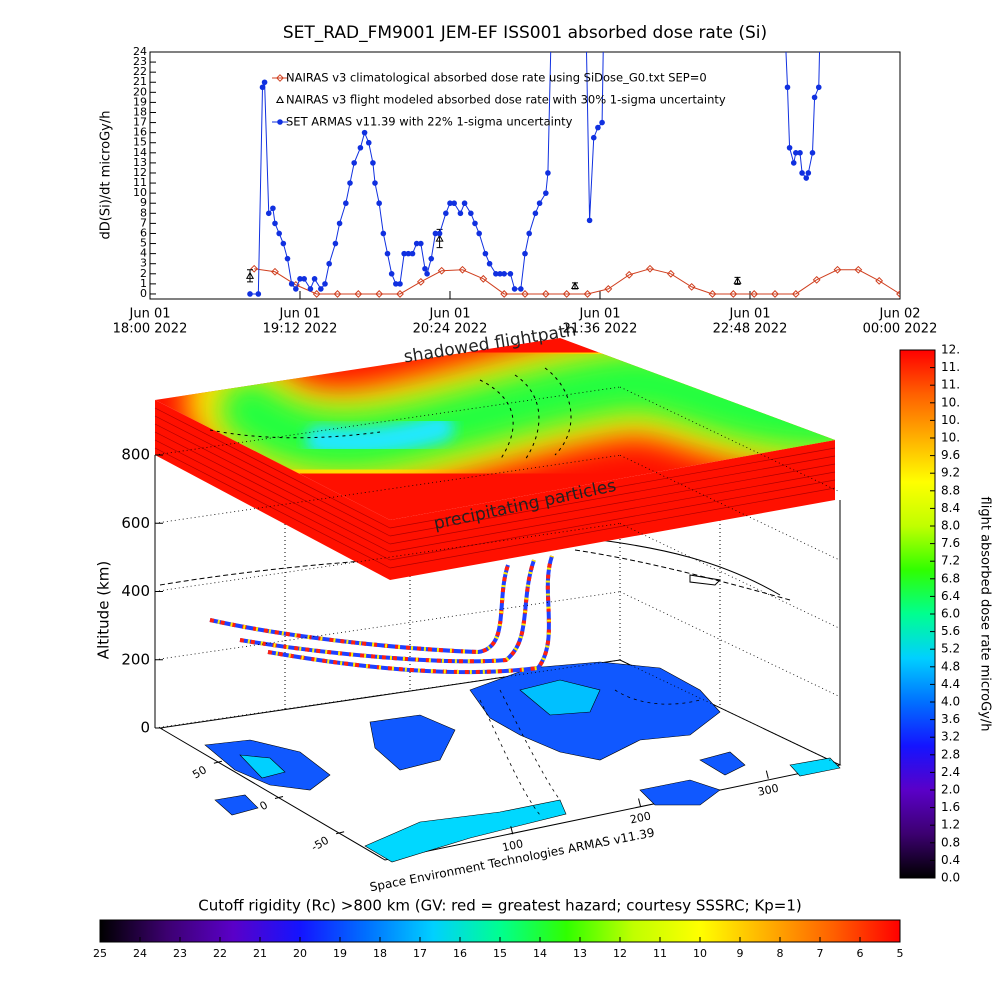  I want to click on colorbar-tick-label: 9, so click(740, 953).